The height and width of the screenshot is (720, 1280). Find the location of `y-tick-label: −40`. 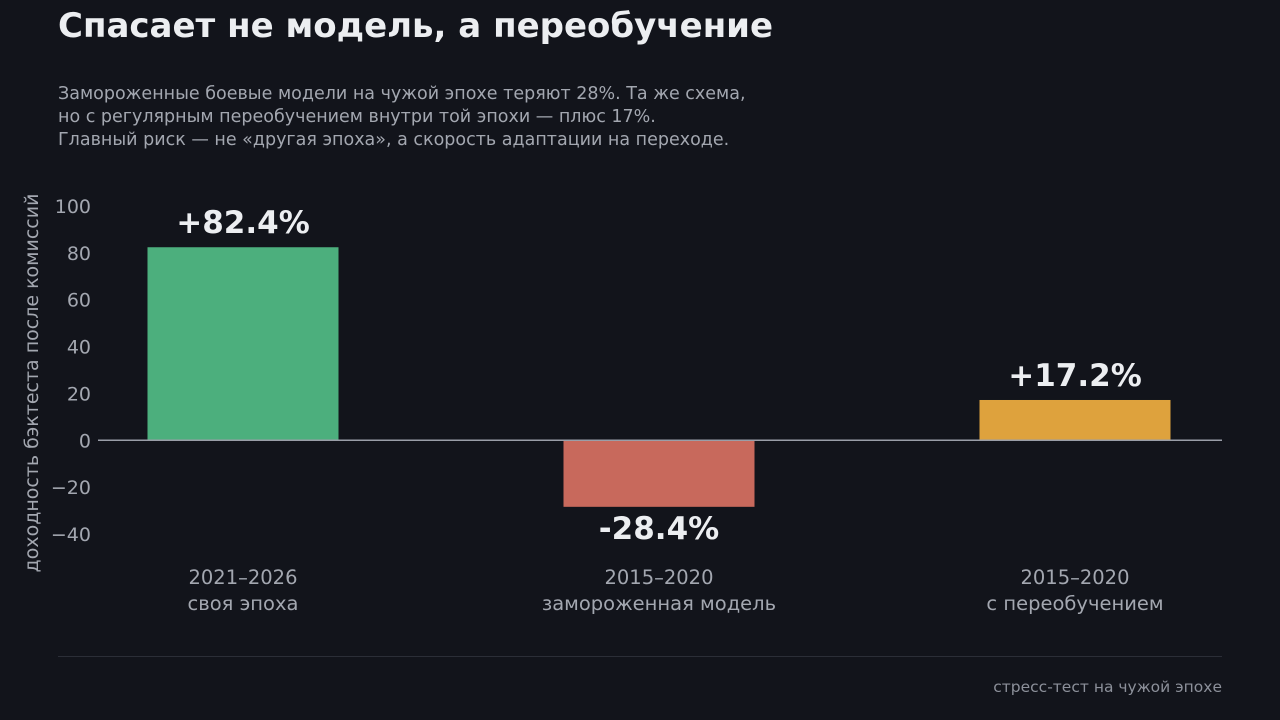

y-tick-label: −40 is located at coordinates (71, 535).